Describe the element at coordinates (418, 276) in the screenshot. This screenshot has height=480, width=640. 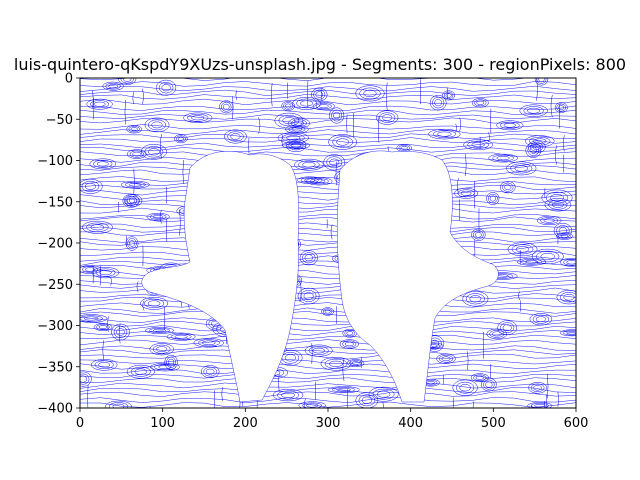
I see `right-hand-blank-region` at that location.